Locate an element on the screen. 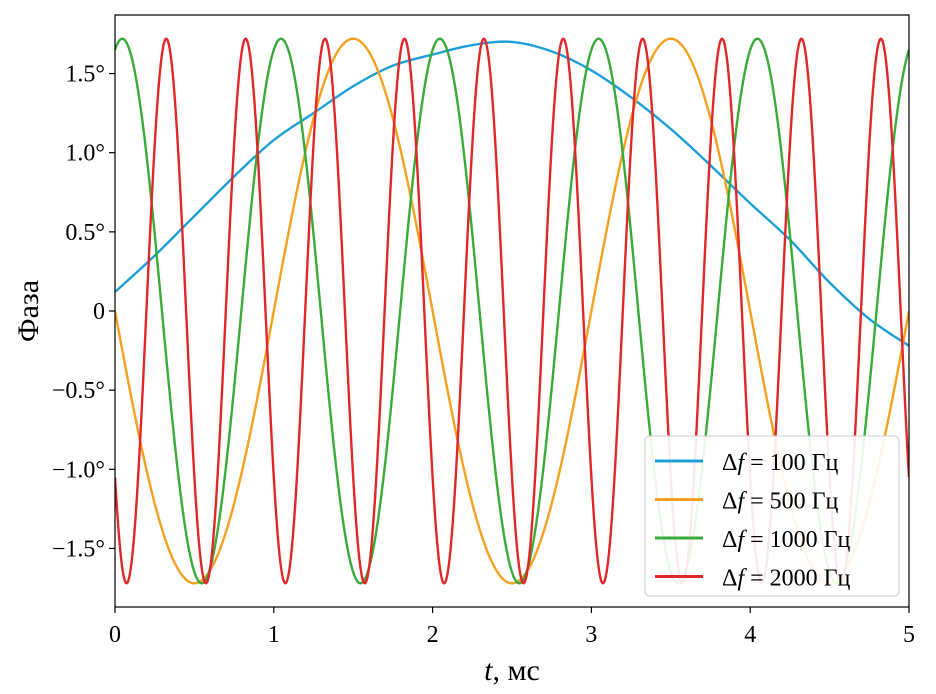  y-tick-label: 1.0° is located at coordinates (85, 154).